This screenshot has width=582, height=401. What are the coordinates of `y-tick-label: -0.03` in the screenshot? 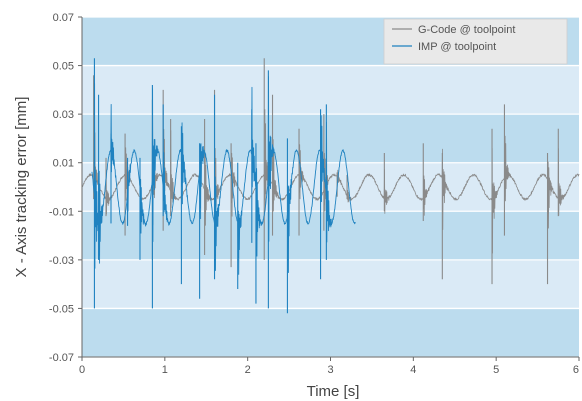 It's located at (61, 261).